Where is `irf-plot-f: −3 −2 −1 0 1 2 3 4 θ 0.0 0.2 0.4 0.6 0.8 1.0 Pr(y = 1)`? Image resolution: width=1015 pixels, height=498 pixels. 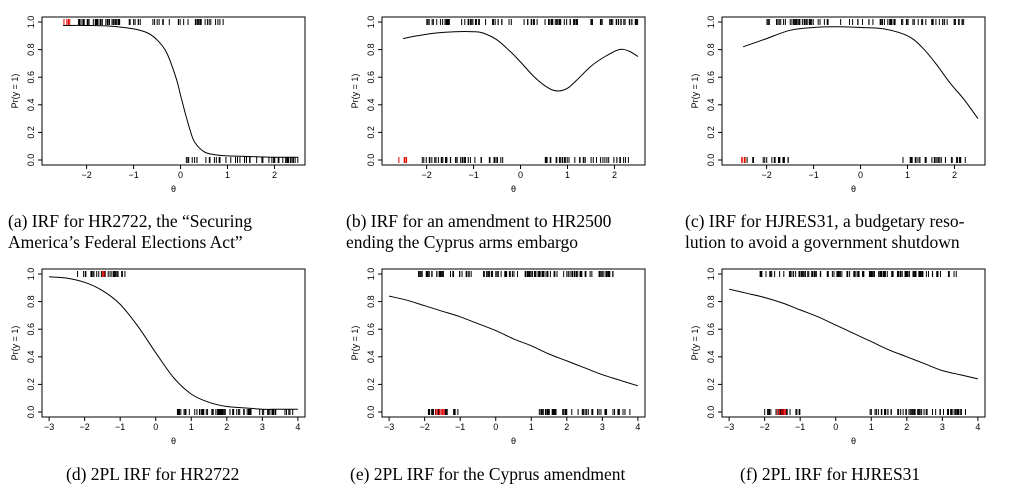 irf-plot-f: −3 −2 −1 0 1 2 3 4 θ 0.0 0.2 0.4 0.6 0.8 1.0 Pr(y = 1) is located at coordinates (838, 357).